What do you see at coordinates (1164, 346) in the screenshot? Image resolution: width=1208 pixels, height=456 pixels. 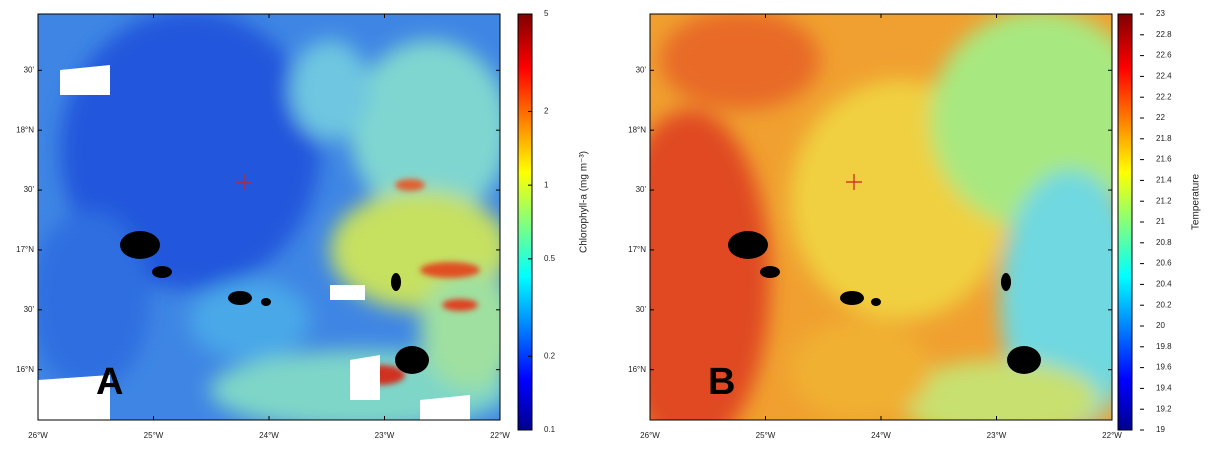 I see `colorbar-tick-label: 19.8` at bounding box center [1164, 346].